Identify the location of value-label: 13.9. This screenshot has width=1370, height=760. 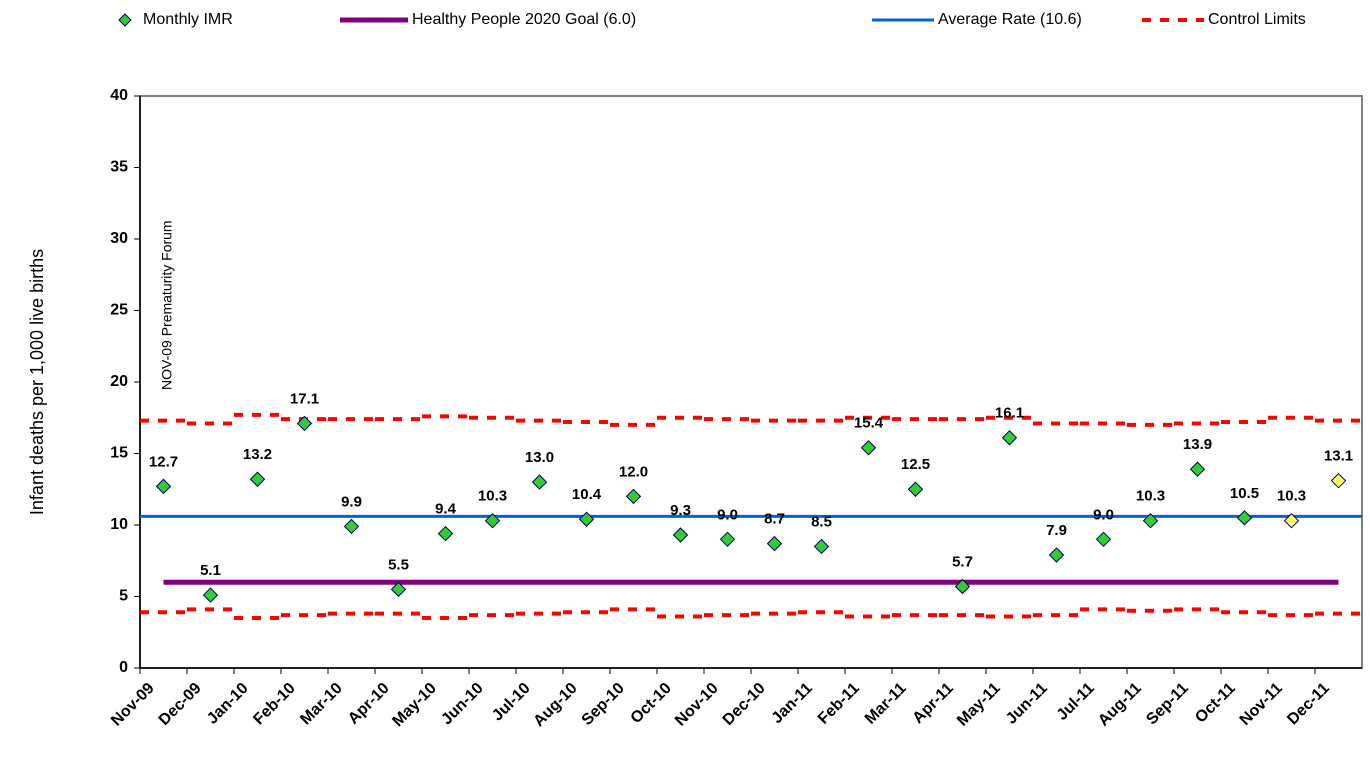
(1197, 444).